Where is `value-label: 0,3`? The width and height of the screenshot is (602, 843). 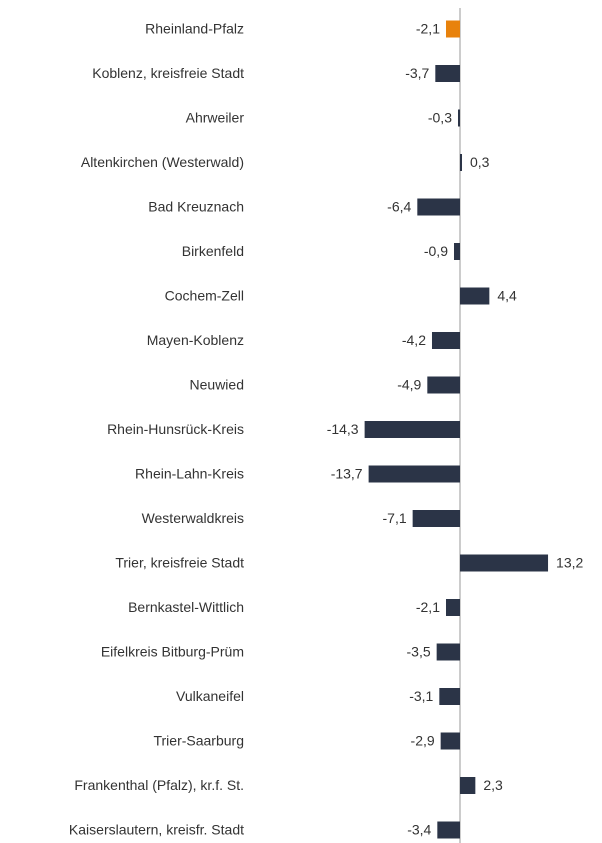
value-label: 0,3 is located at coordinates (480, 162).